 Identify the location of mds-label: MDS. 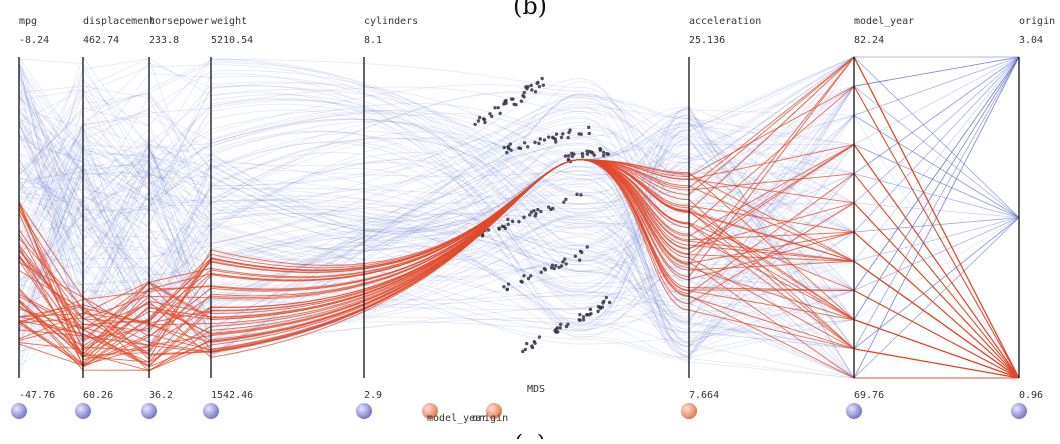
(536, 389).